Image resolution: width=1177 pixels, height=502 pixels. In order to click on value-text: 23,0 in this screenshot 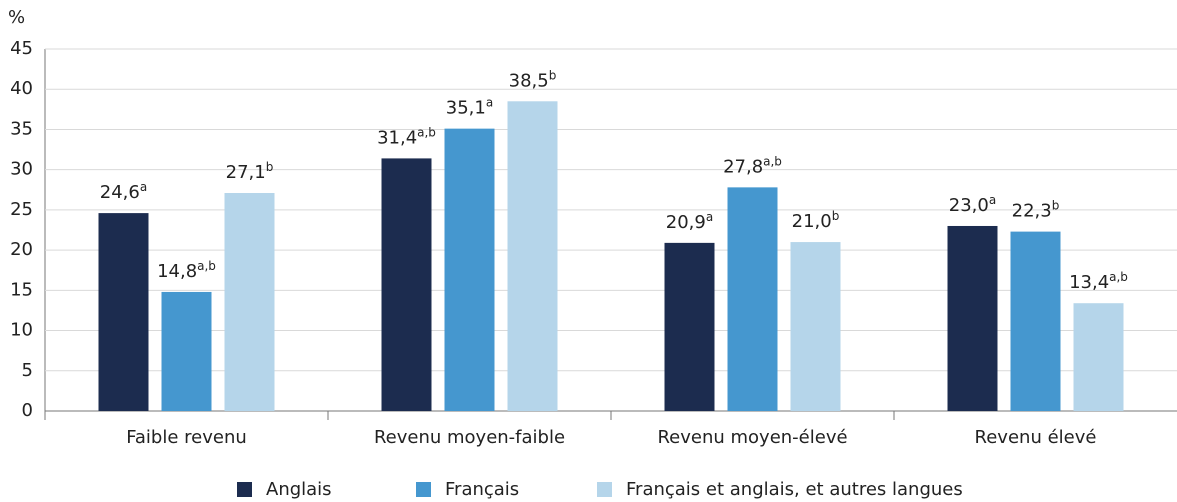, I will do `click(969, 205)`.